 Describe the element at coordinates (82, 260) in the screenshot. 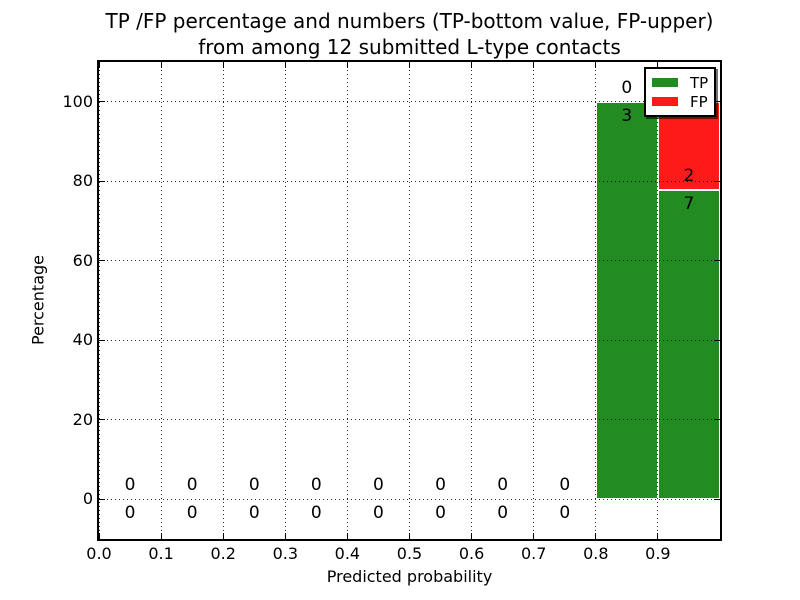

I see `y-tick-label: 60` at that location.